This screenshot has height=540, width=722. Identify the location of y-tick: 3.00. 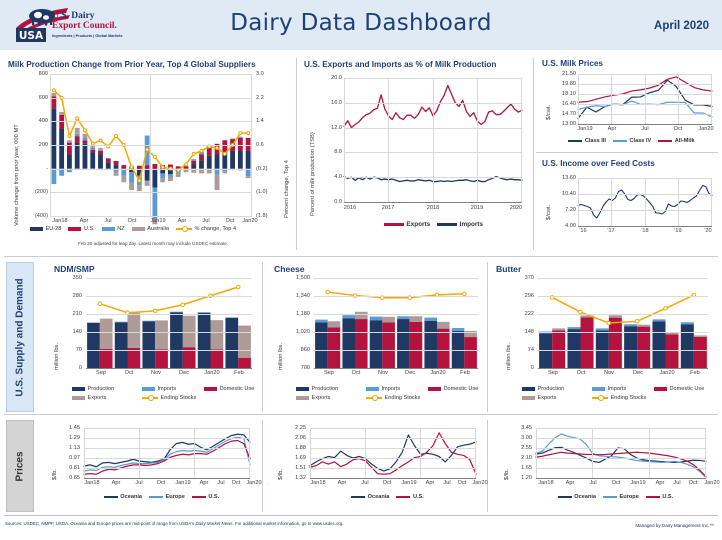
(526, 438).